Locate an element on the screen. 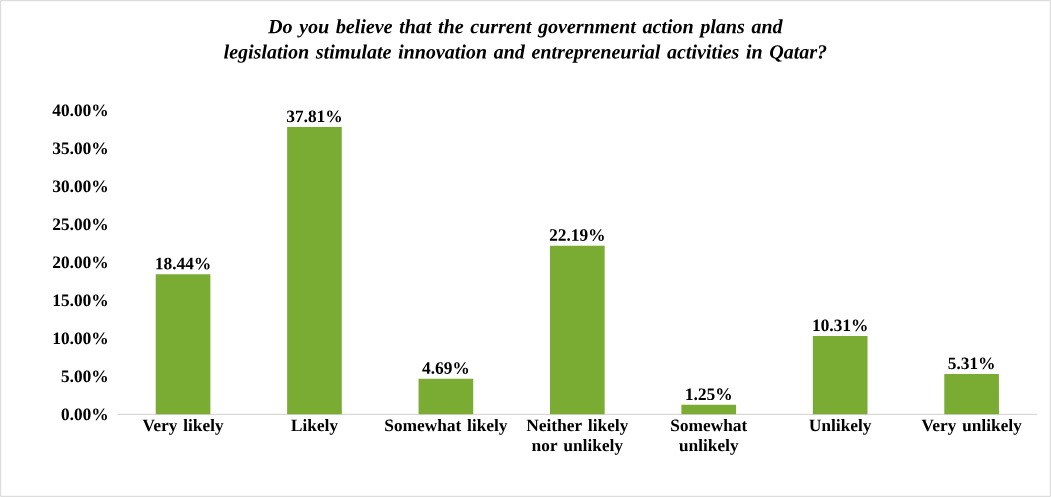 The width and height of the screenshot is (1051, 497). y-tick-label: 15.00% is located at coordinates (80, 300).